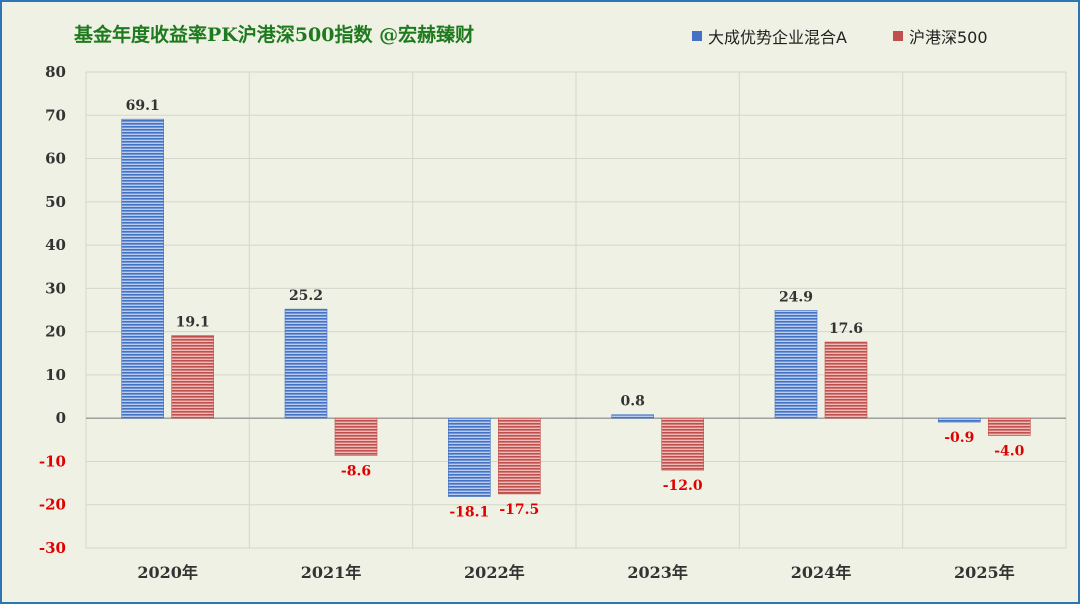 The width and height of the screenshot is (1080, 604). What do you see at coordinates (52, 461) in the screenshot?
I see `y-tick-label: -10` at bounding box center [52, 461].